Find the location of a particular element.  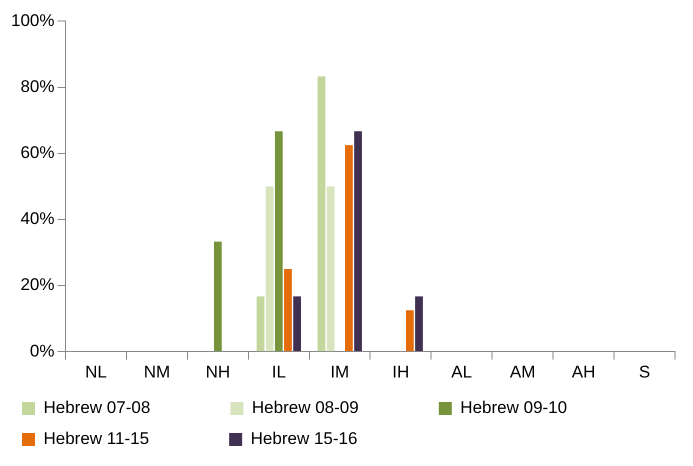

y-tick-label: 0% is located at coordinates (42, 350).